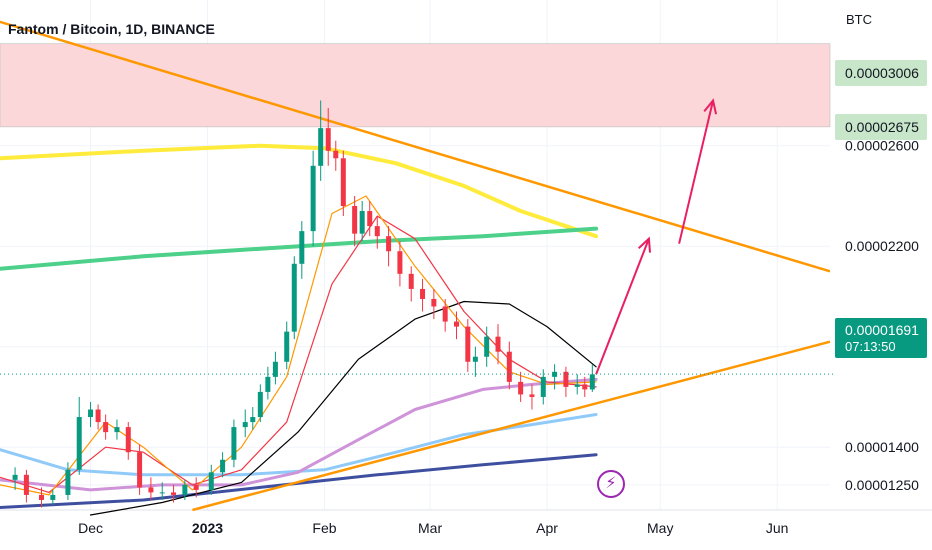 The width and height of the screenshot is (932, 550). What do you see at coordinates (90, 528) in the screenshot?
I see `x-tick-label: Dec` at bounding box center [90, 528].